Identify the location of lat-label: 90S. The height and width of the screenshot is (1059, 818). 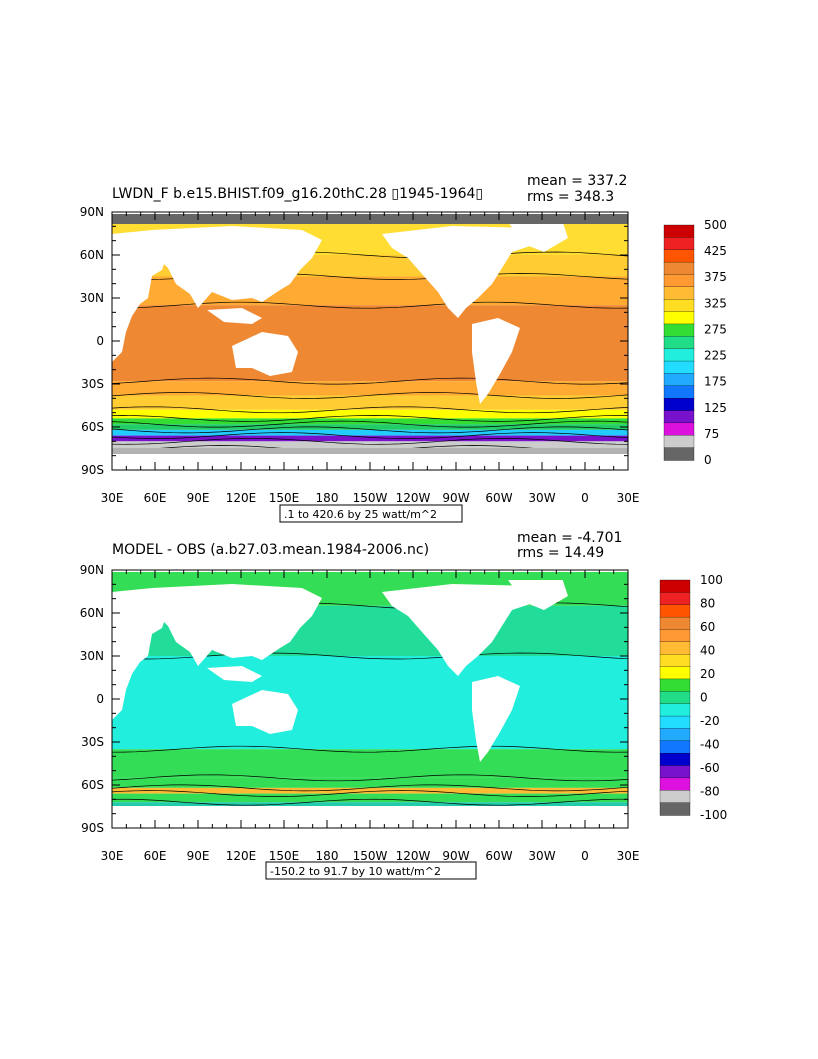
(92, 828).